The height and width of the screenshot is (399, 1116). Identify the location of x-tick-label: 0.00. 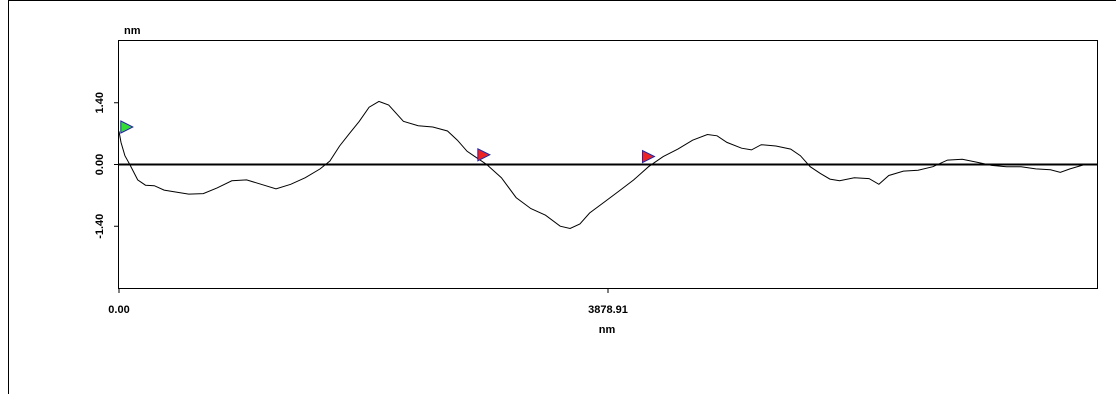
(118, 310).